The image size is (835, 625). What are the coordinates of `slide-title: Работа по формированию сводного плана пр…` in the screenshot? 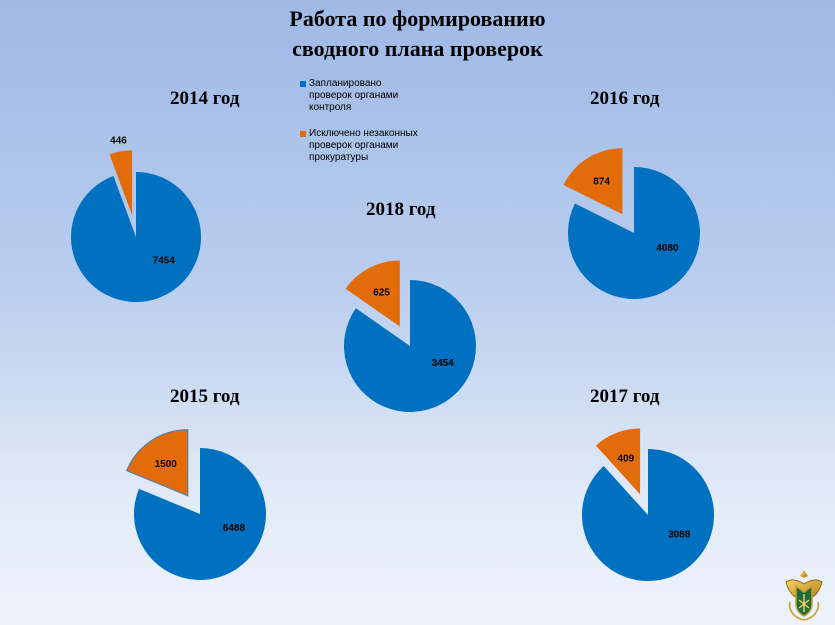 It's located at (417, 34).